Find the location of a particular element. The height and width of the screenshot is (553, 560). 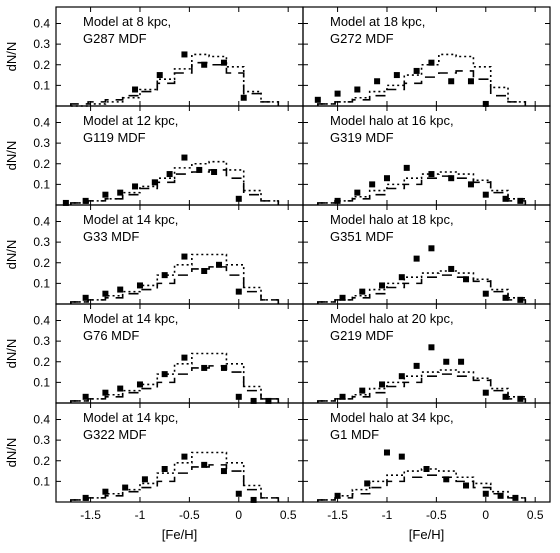

panel-right-2: Model halo at 16 kpc, G319 MDF is located at coordinates (426, 155).